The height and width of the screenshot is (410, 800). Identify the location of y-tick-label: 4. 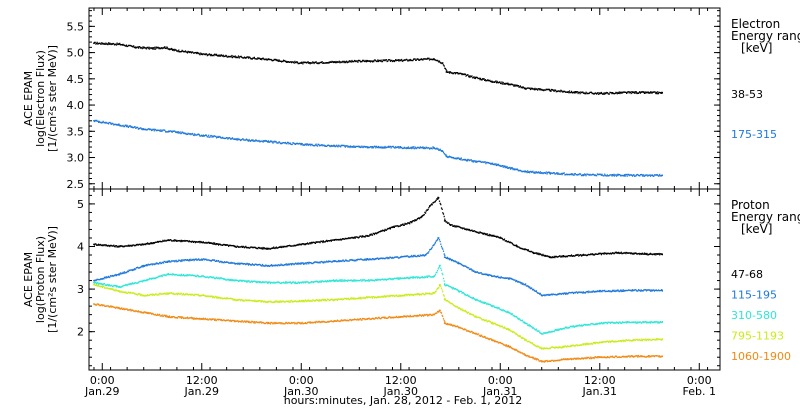
(80, 246).